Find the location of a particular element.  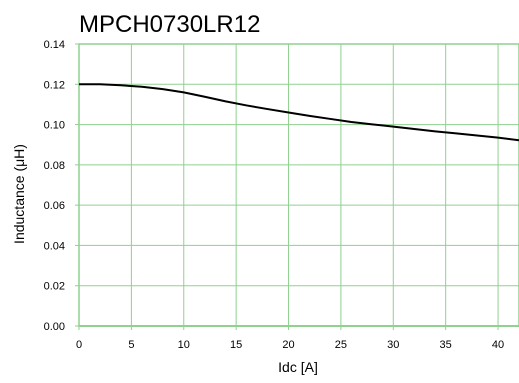

y-tick-label: 0.12 is located at coordinates (54, 85).